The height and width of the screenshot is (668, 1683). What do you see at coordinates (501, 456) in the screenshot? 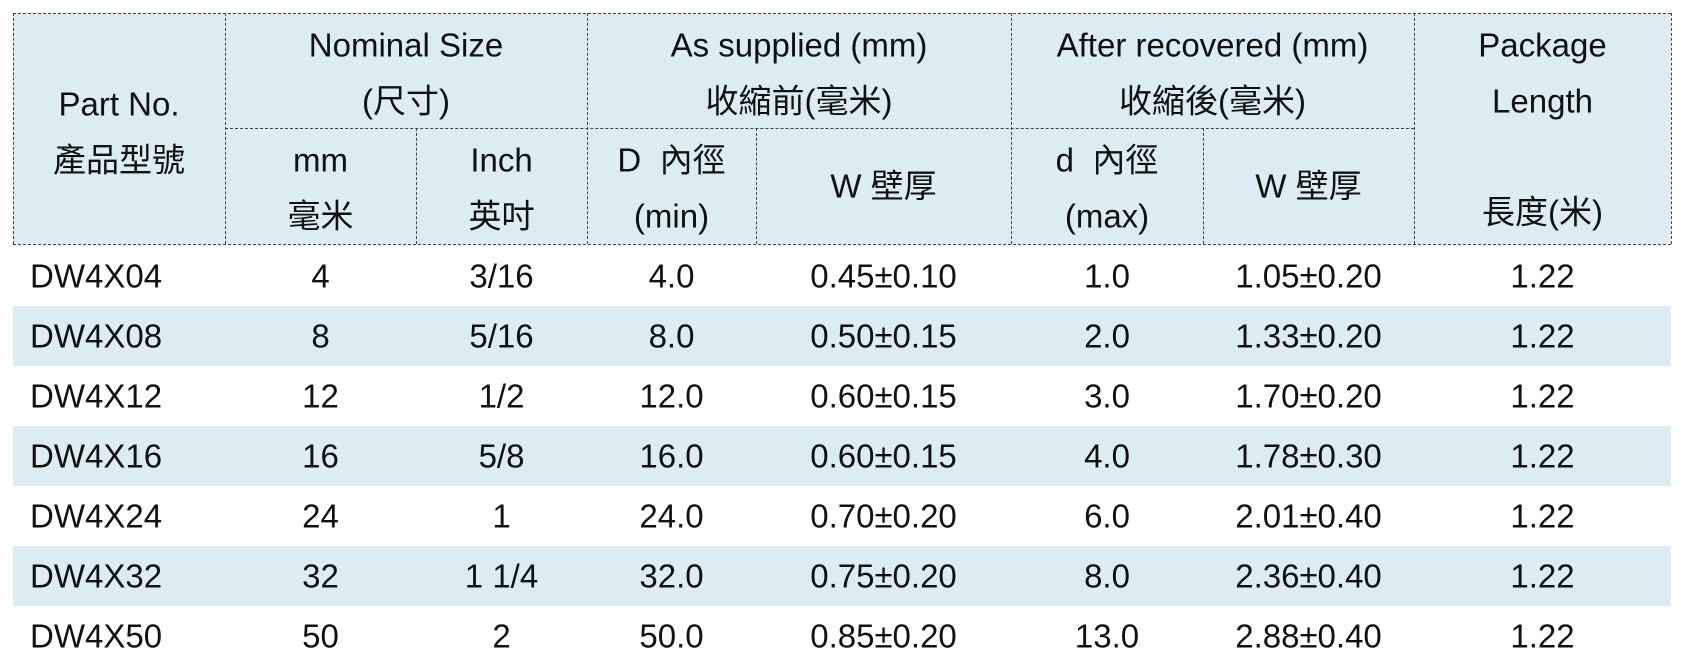
I see `cell: 5/8` at bounding box center [501, 456].